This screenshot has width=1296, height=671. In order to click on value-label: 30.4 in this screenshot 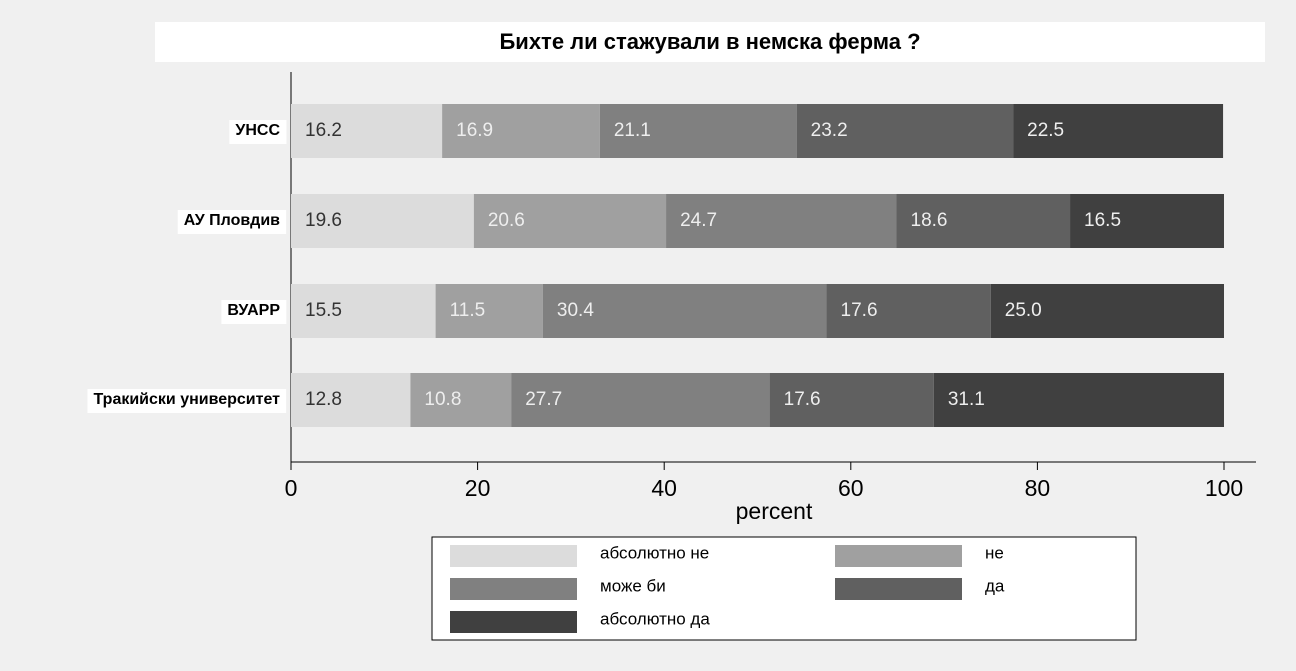, I will do `click(575, 310)`.